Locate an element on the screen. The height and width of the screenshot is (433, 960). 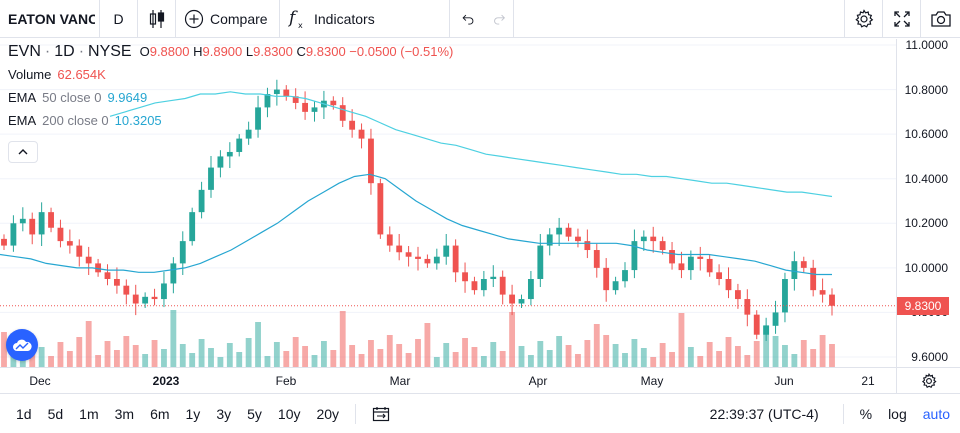
range-5d-button: 5d is located at coordinates (55, 413).